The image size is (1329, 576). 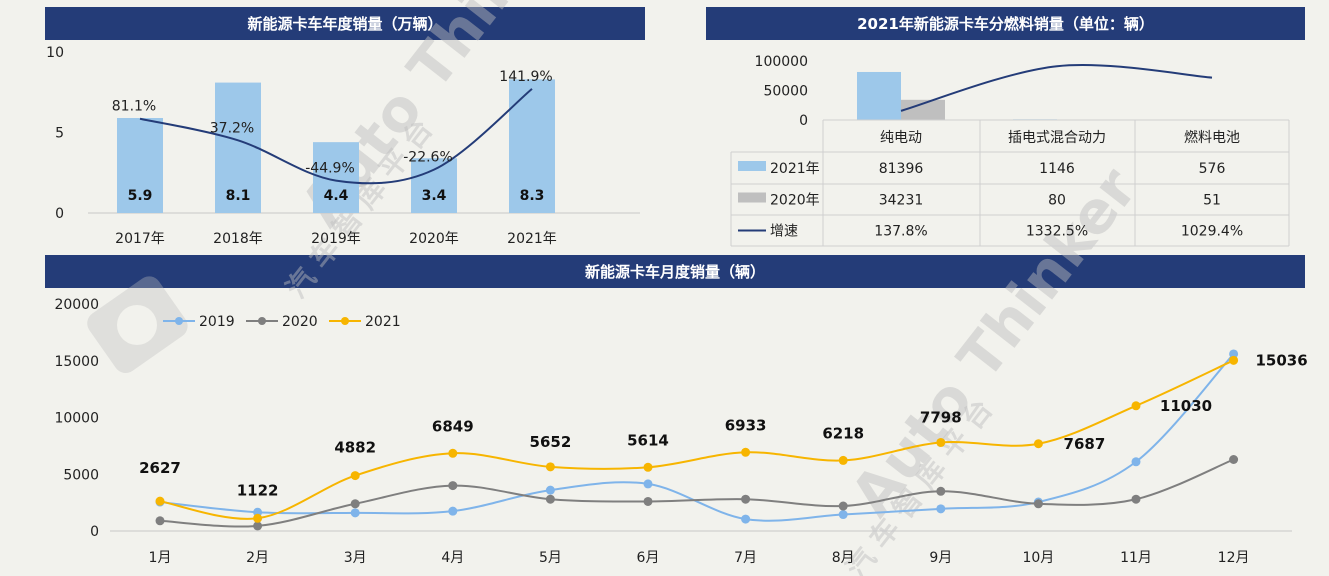 What do you see at coordinates (59, 134) in the screenshot?
I see `y-tick-label: 5` at bounding box center [59, 134].